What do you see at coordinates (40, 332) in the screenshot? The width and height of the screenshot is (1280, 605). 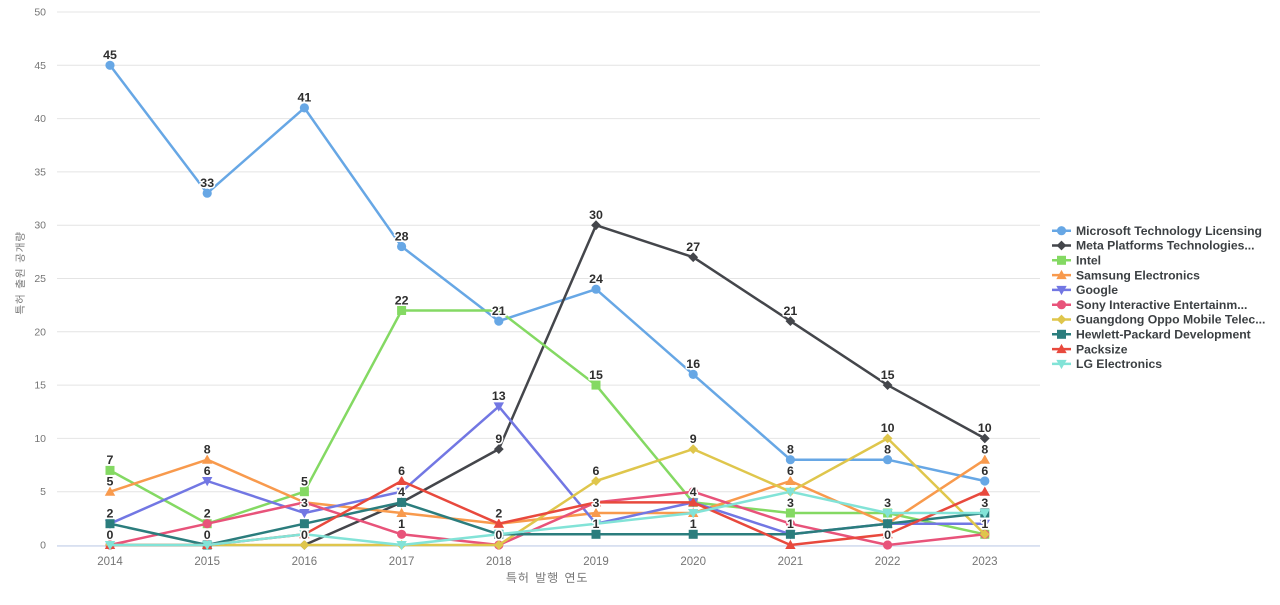 I see `svg-text: 20` at bounding box center [40, 332].